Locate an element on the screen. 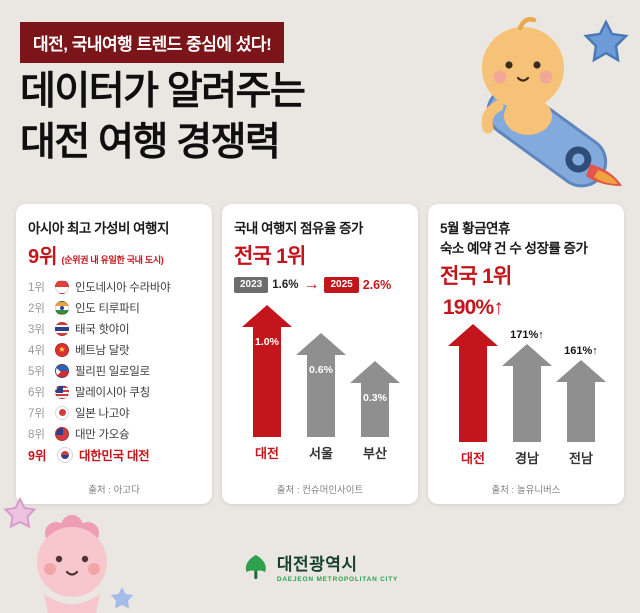 The height and width of the screenshot is (613, 640). list-item: 1위 인도네시아 수라바야 is located at coordinates (115, 286).